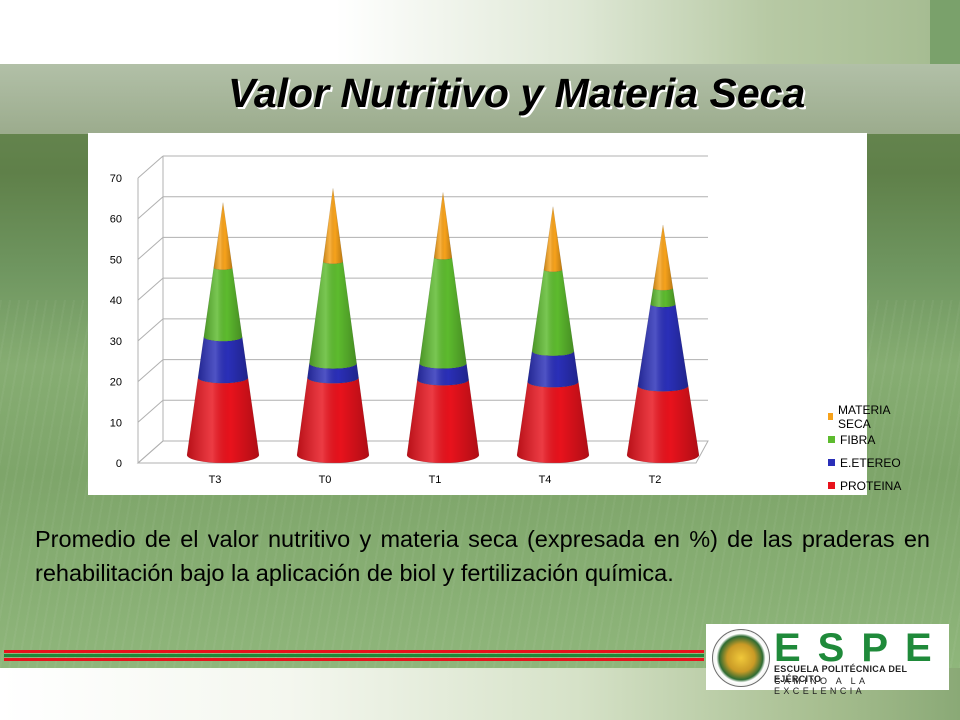 This screenshot has width=960, height=720. Describe the element at coordinates (116, 423) in the screenshot. I see `y-tick-label: 10` at that location.